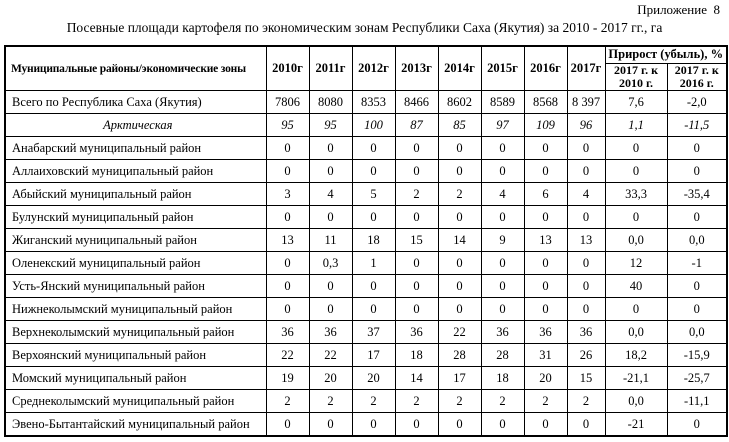 The width and height of the screenshot is (729, 442). Describe the element at coordinates (636, 263) in the screenshot. I see `value-cell: 12` at that location.